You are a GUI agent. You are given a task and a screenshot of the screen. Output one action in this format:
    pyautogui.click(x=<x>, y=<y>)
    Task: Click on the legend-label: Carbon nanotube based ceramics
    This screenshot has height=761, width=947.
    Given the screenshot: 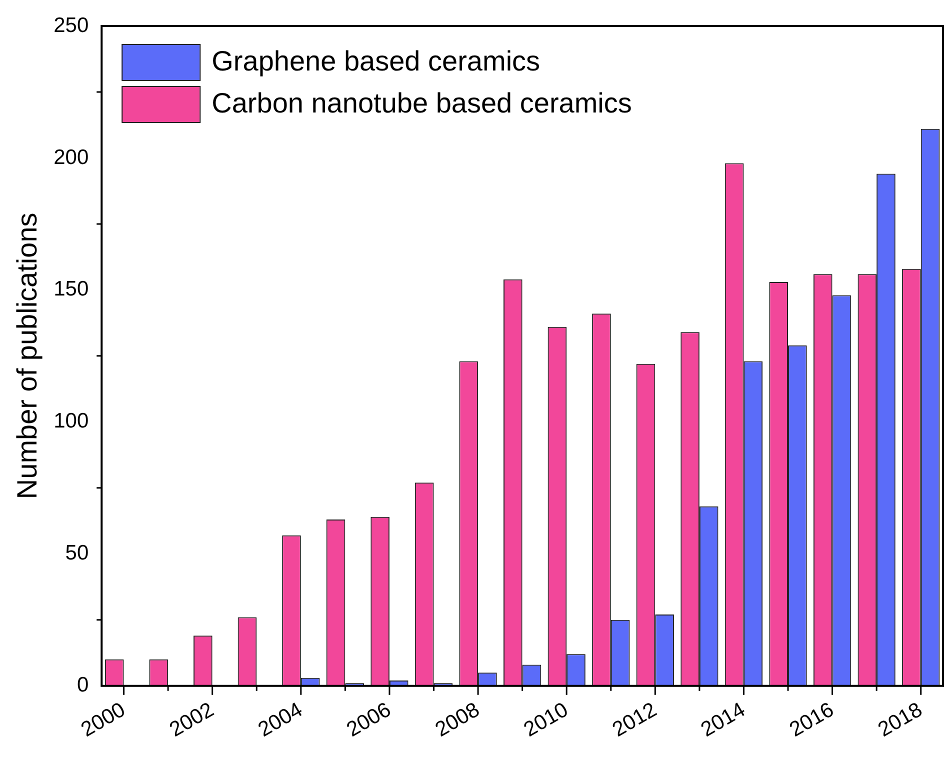 What is the action you would take?
    pyautogui.click(x=422, y=103)
    